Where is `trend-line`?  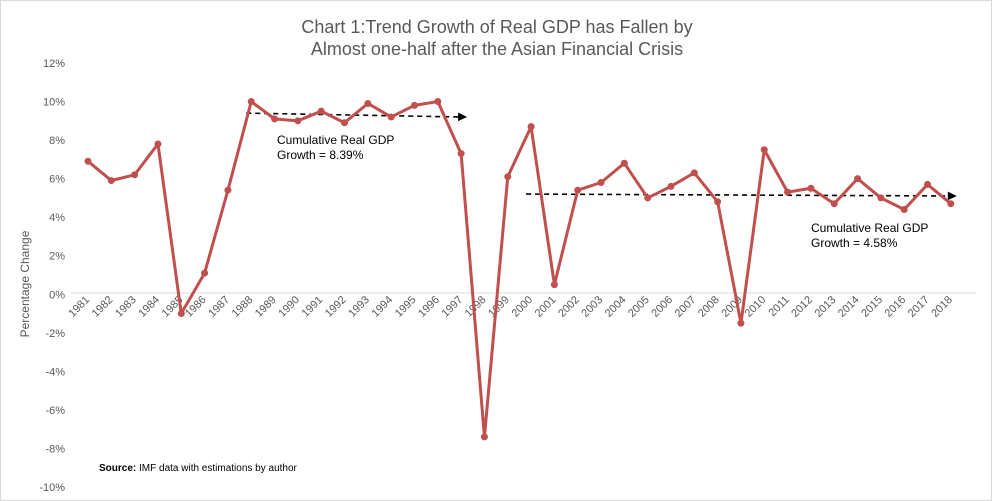 trend-line is located at coordinates (737, 195).